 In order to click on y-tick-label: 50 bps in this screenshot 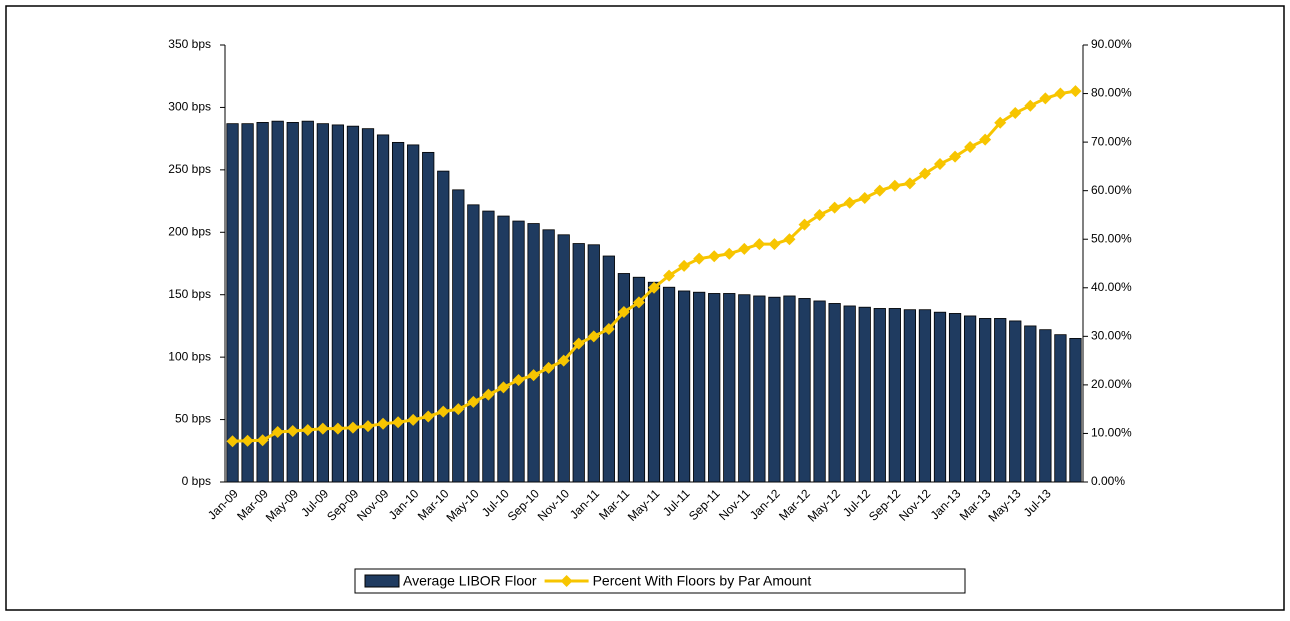, I will do `click(193, 419)`.